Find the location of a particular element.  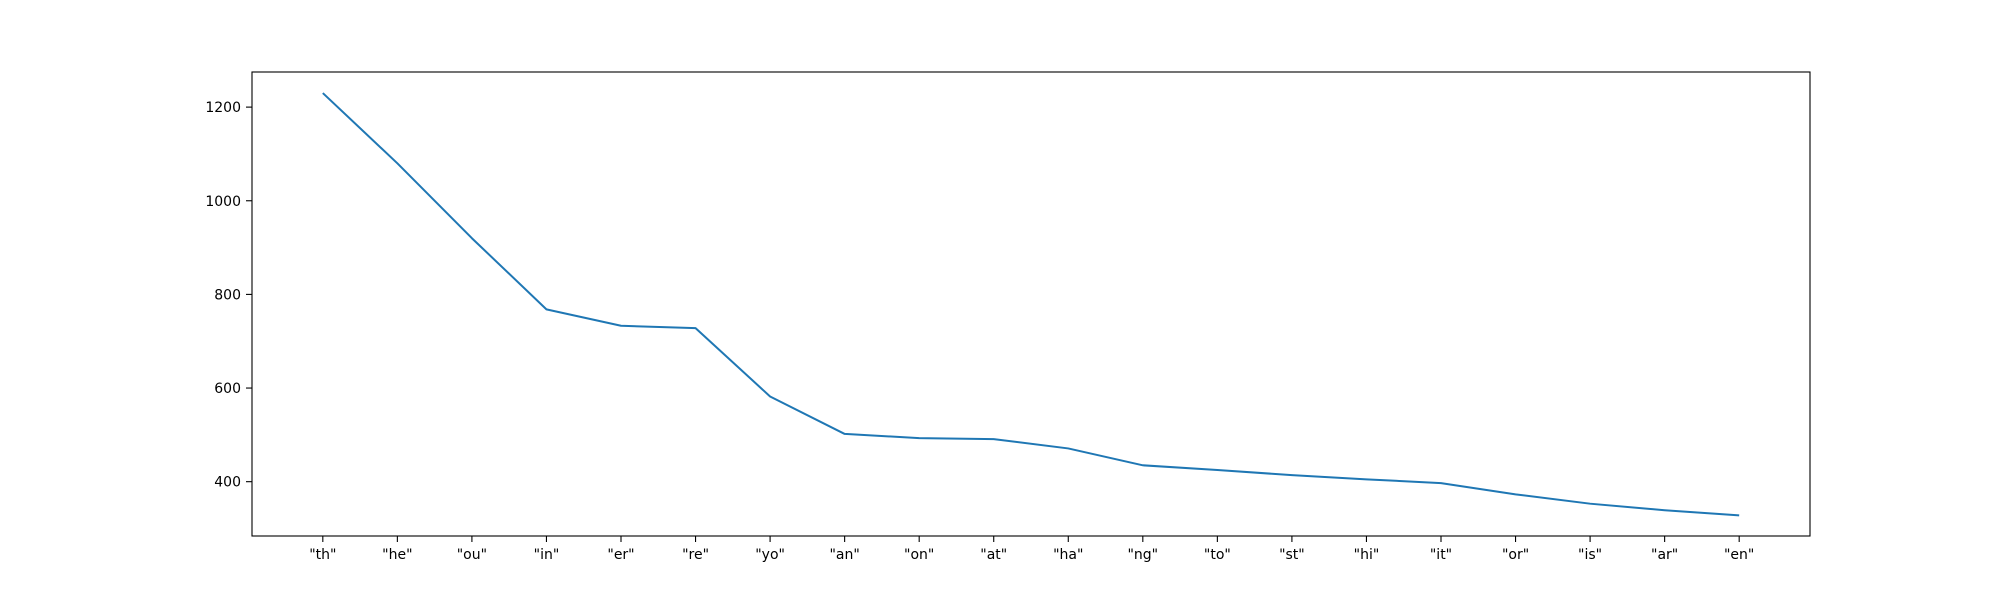

x-tick-label: "hi" is located at coordinates (1367, 555).